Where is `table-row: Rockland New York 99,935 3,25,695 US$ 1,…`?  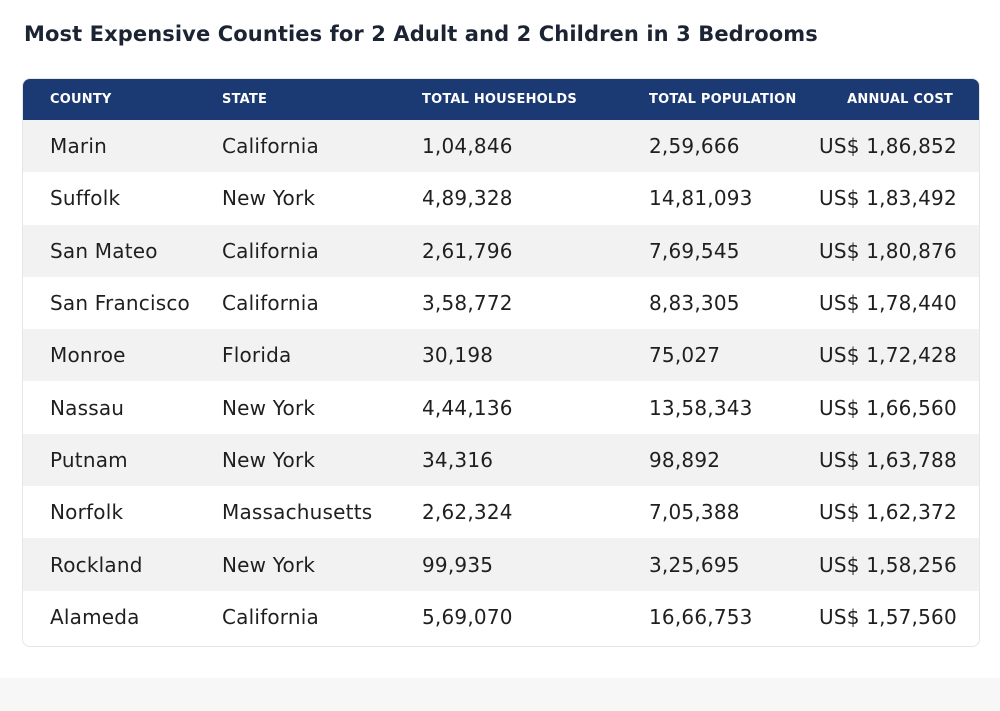 table-row: Rockland New York 99,935 3,25,695 US$ 1,… is located at coordinates (501, 564).